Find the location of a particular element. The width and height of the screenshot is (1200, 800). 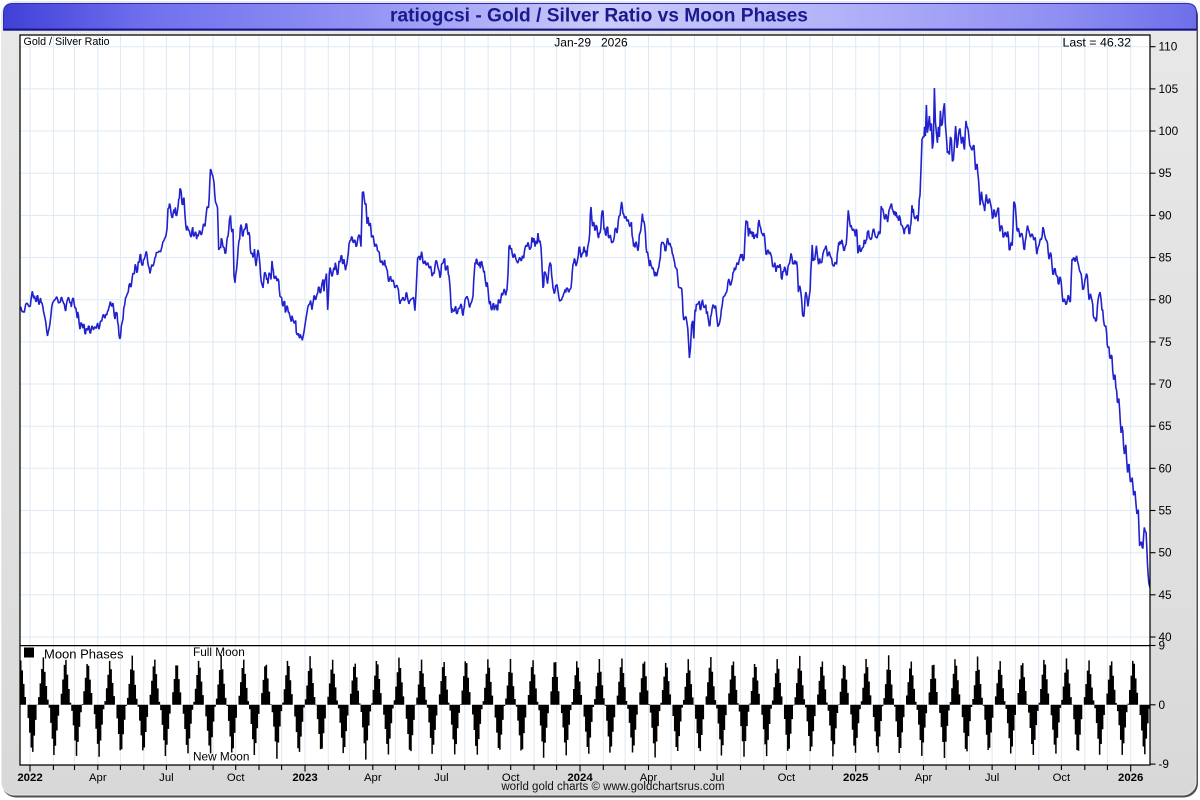

svg-text: 70 is located at coordinates (1166, 384).